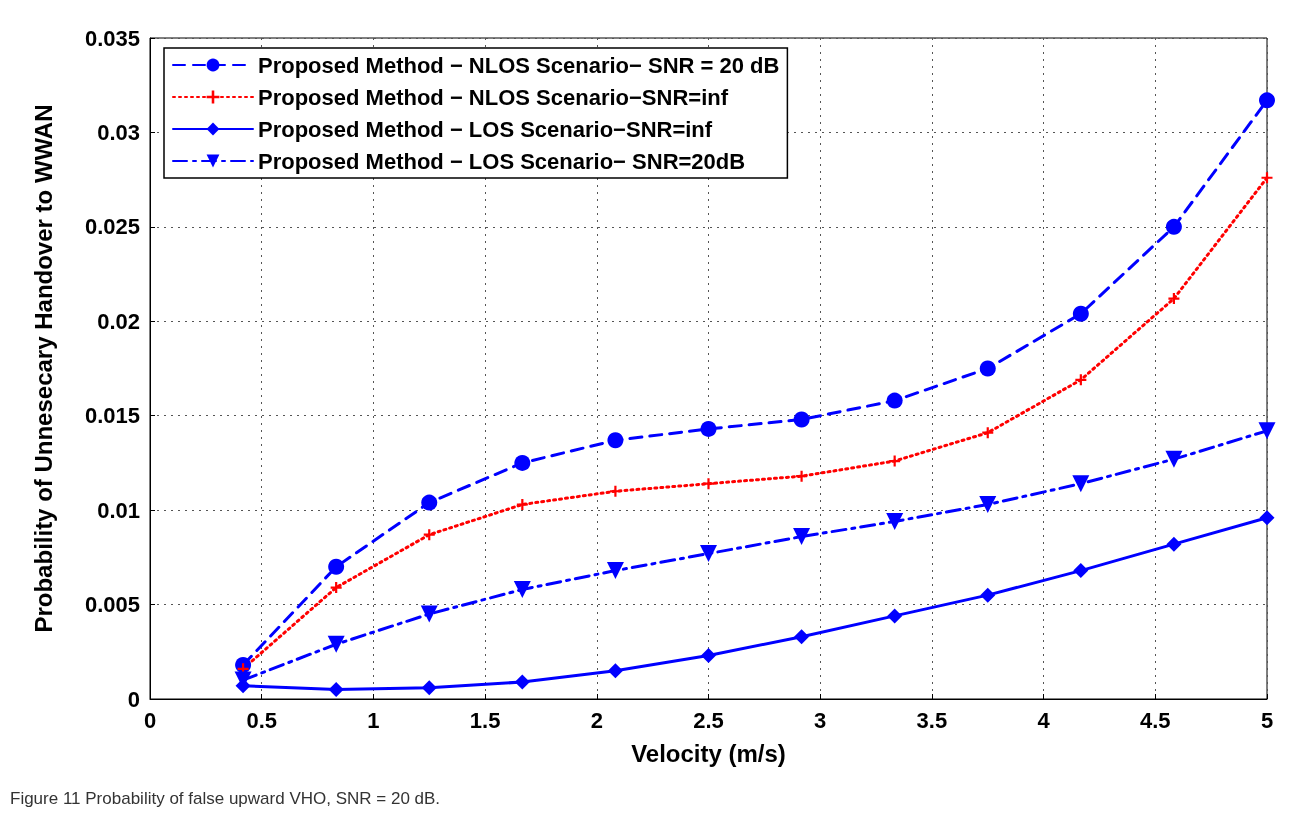 This screenshot has width=1292, height=813. What do you see at coordinates (133, 699) in the screenshot?
I see `y-tick-label: 0` at bounding box center [133, 699].